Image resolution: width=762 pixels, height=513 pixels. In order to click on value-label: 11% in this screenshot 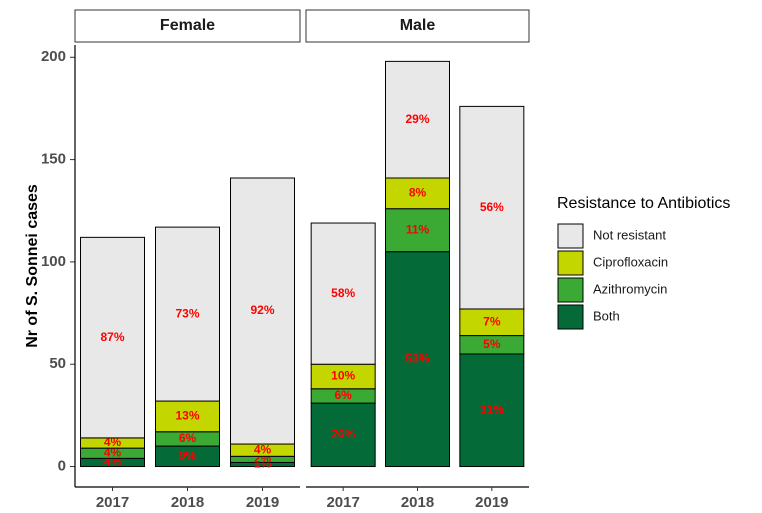, I will do `click(418, 229)`.